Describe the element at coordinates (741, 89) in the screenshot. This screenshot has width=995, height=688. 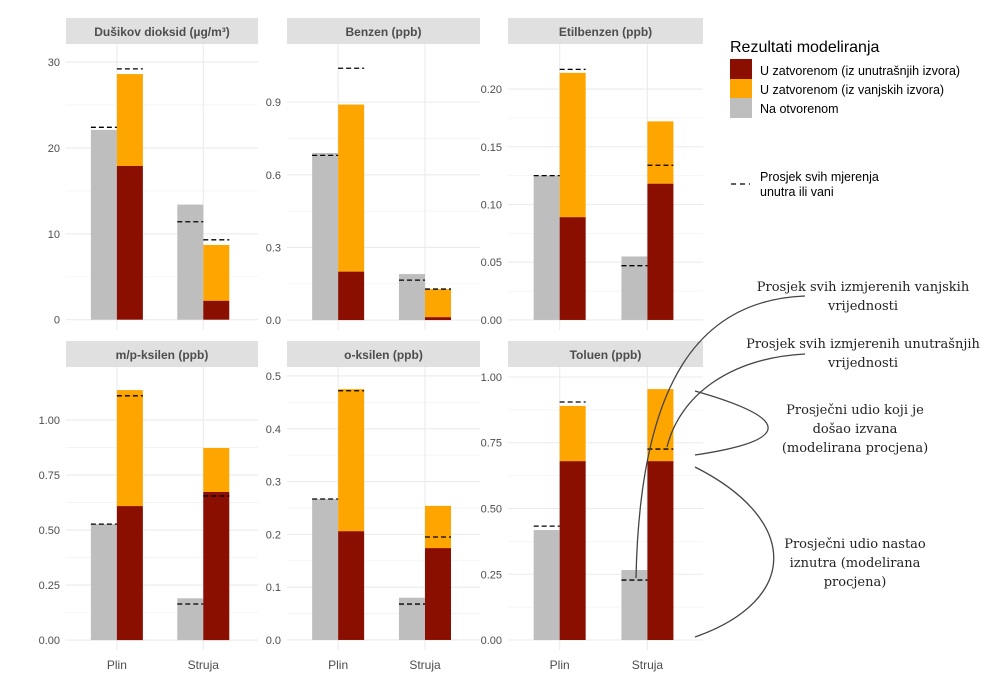
I see `legend-swatch-outdoor-source` at that location.